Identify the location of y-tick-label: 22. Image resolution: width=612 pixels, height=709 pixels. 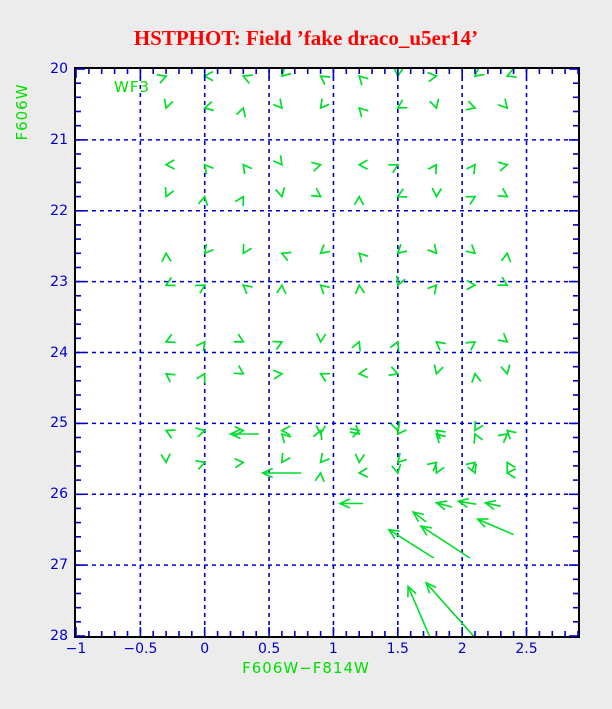
(59, 210).